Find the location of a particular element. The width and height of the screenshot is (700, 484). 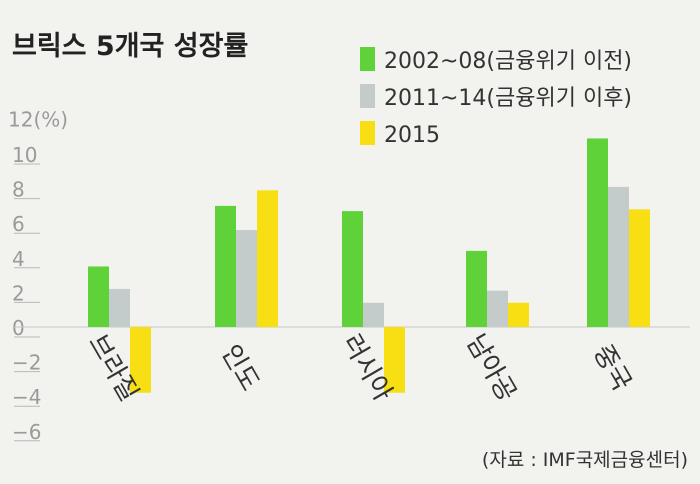

y-tick-label: 10 is located at coordinates (24, 155).